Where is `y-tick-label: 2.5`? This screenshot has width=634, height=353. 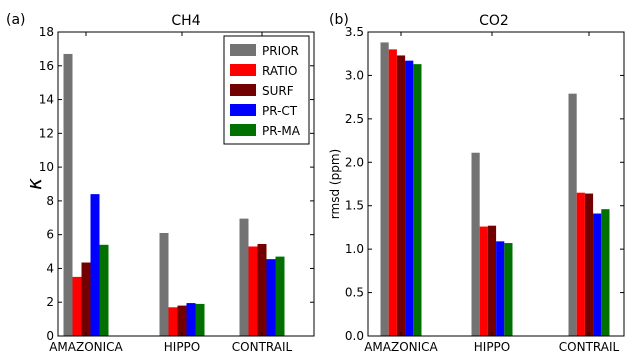 y-tick-label: 2.5 is located at coordinates (354, 119).